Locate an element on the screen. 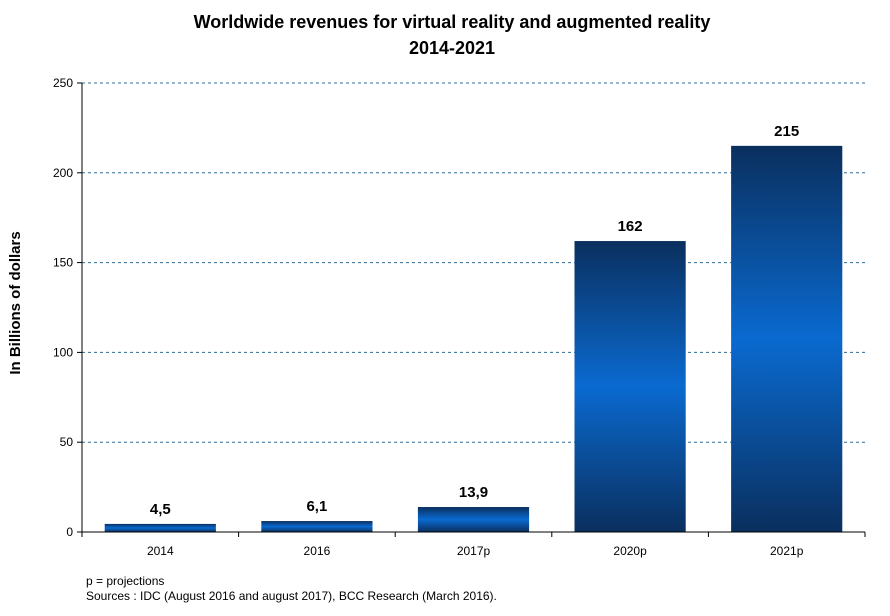  y-tick-label: 100 is located at coordinates (63, 352).